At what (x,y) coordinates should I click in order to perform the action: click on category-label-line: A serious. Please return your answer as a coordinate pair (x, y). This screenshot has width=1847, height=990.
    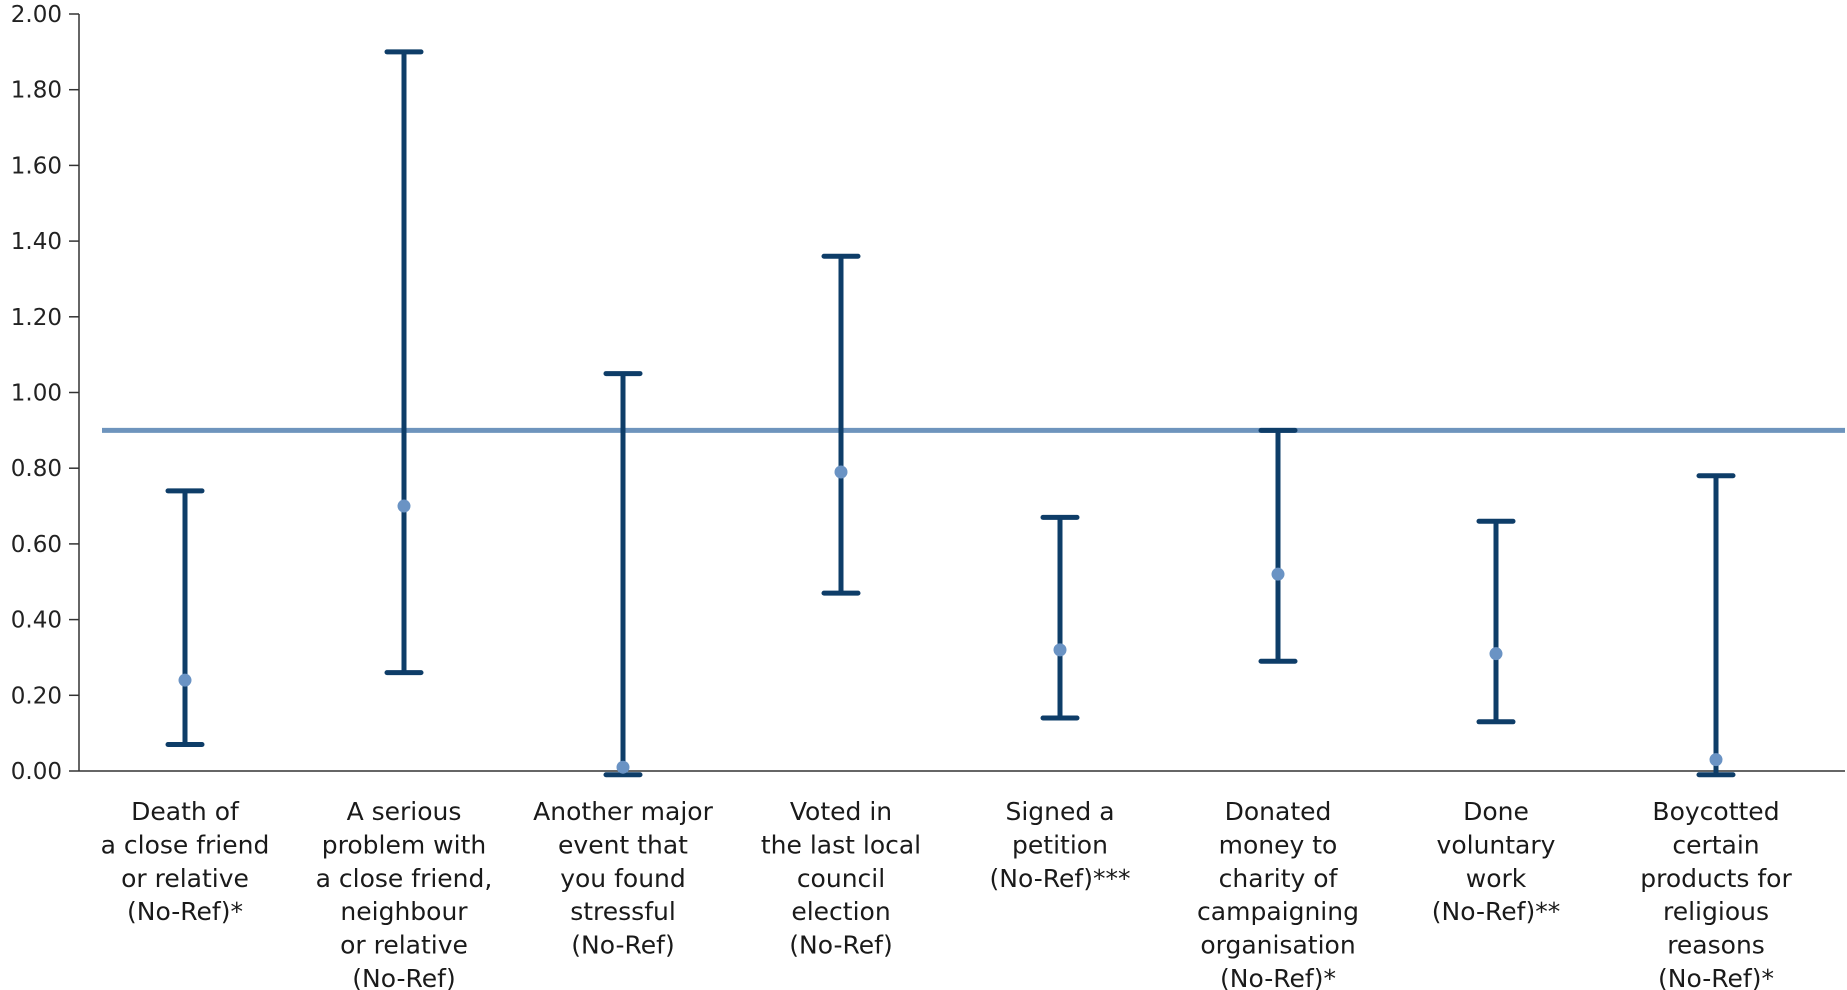
    Looking at the image, I should click on (404, 811).